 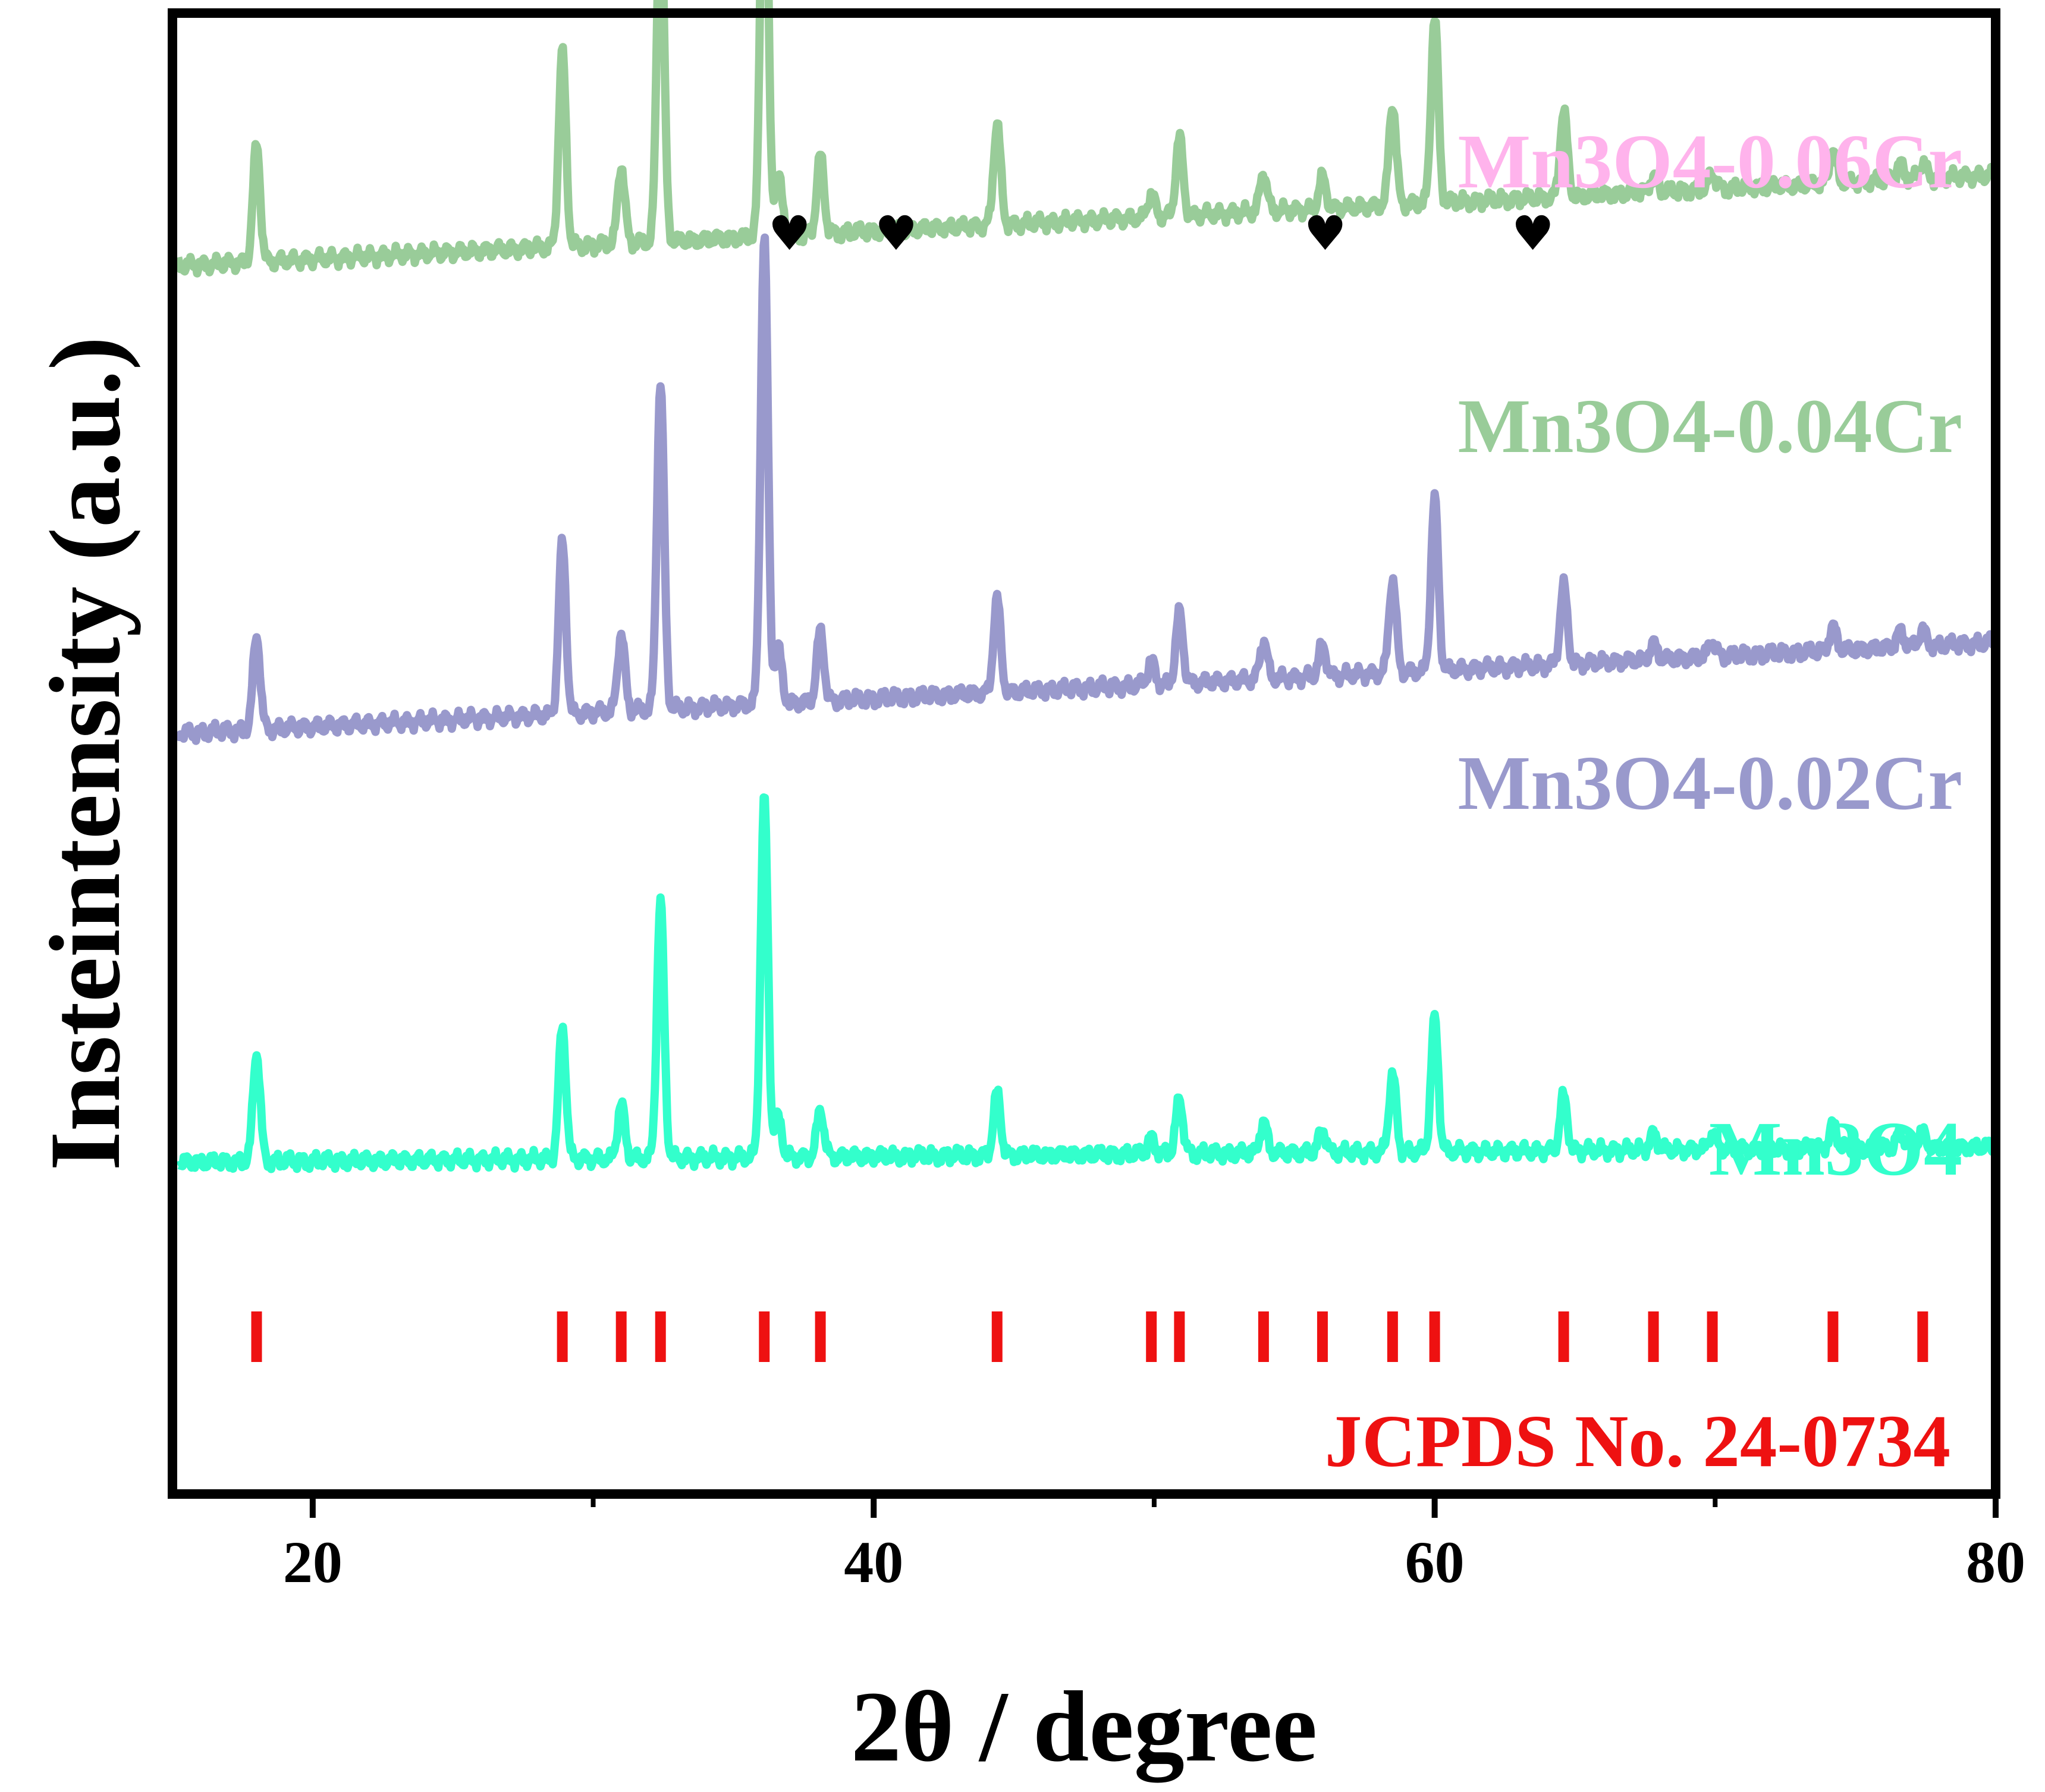 I want to click on heart-marker-1: ♥, so click(x=896, y=233).